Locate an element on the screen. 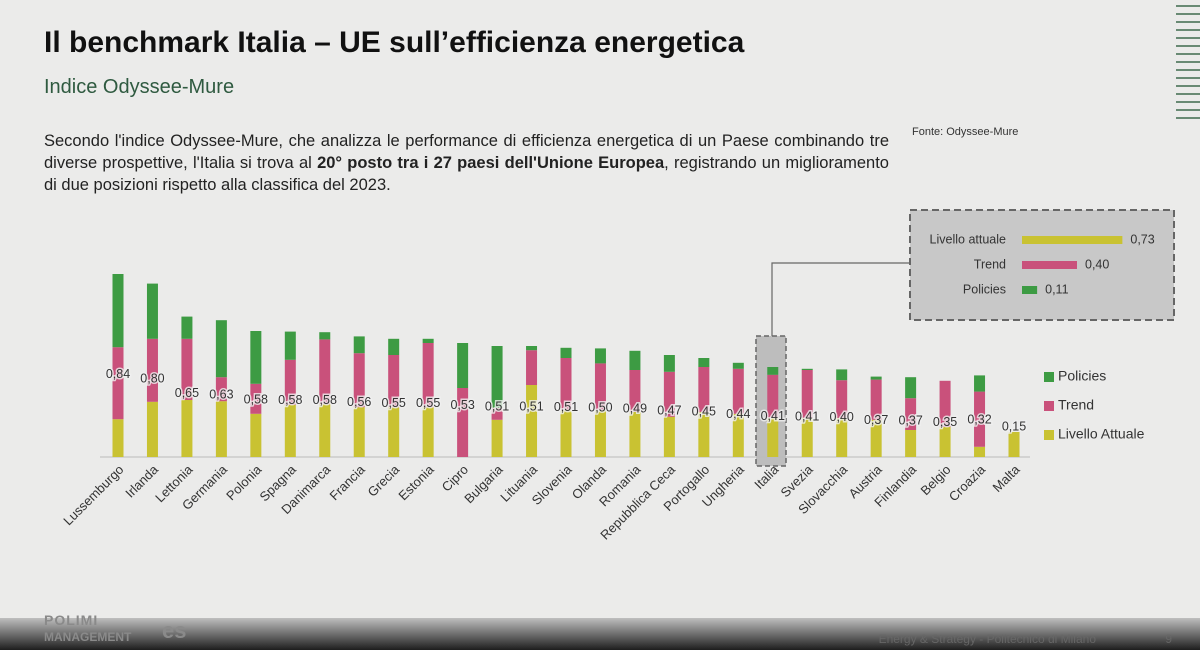 This screenshot has height=650, width=1200. total-label: 0,51 is located at coordinates (497, 406).